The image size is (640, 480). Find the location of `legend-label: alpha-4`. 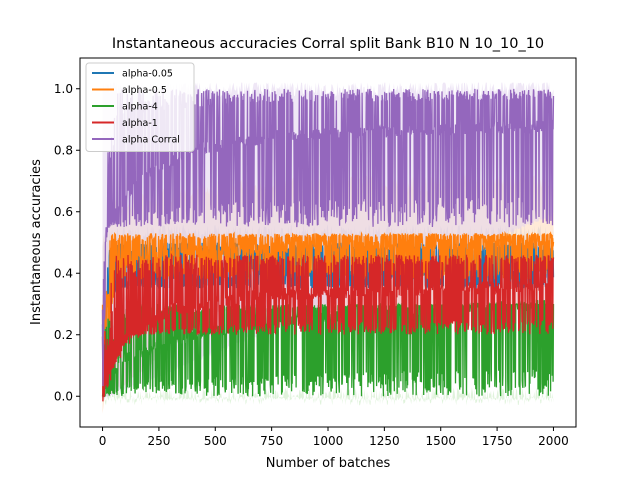

legend-label: alpha-4 is located at coordinates (140, 107).